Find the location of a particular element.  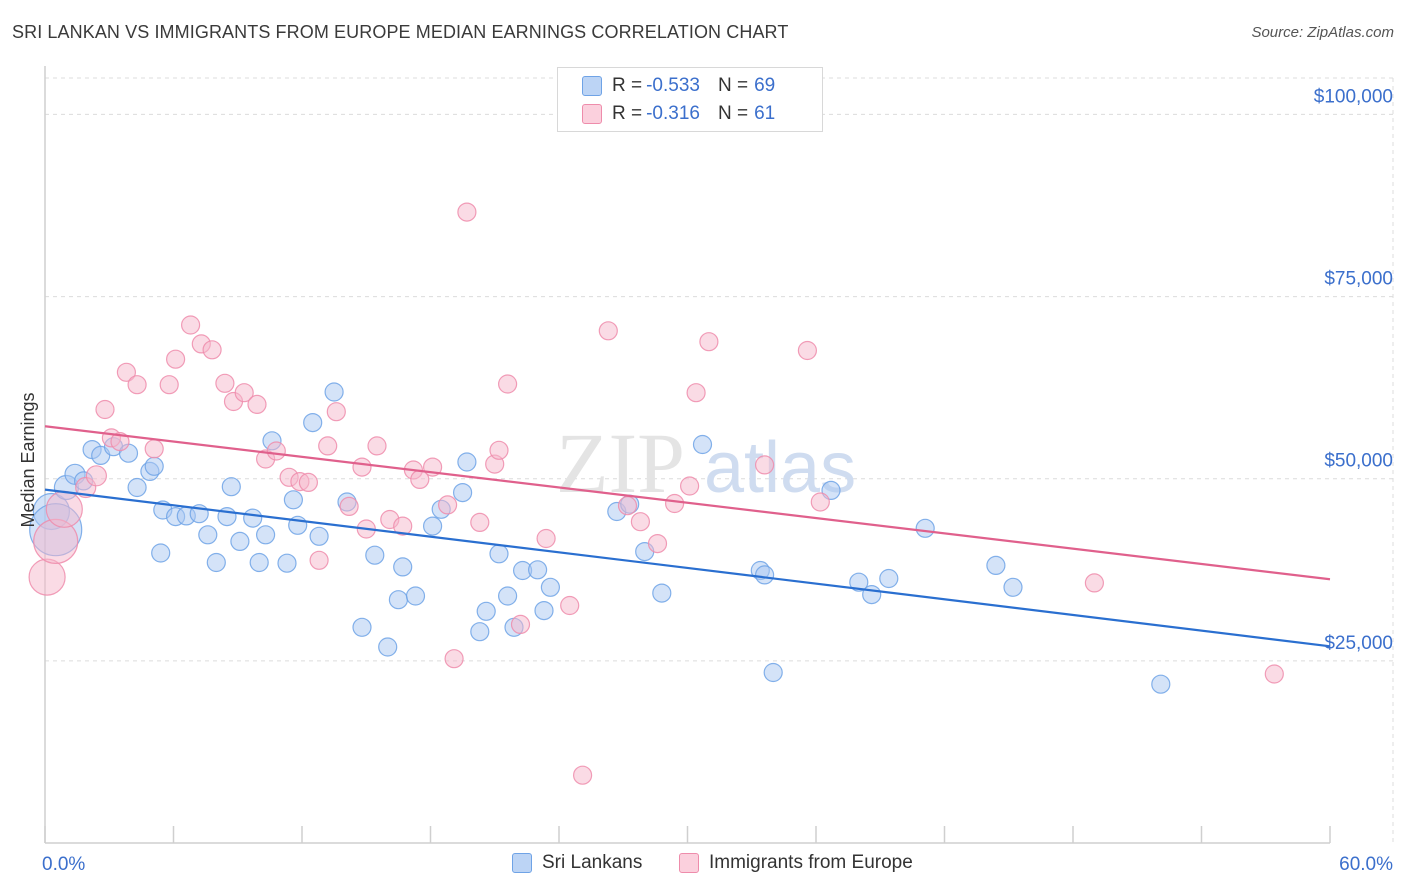

stats-n-value: 61 is located at coordinates (765, 113).